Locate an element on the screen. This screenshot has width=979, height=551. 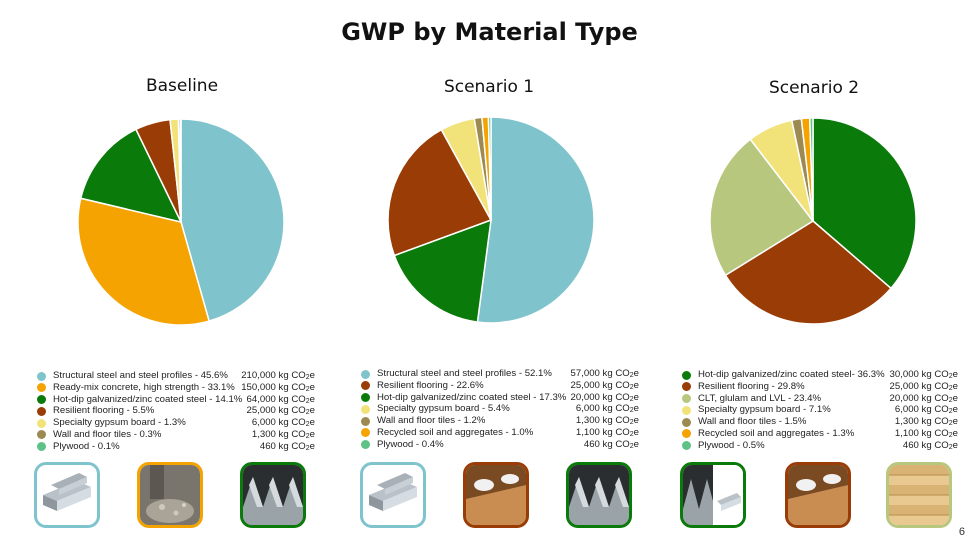
legend-label: Specialty gypsum board - 1.3% is located at coordinates (119, 423).